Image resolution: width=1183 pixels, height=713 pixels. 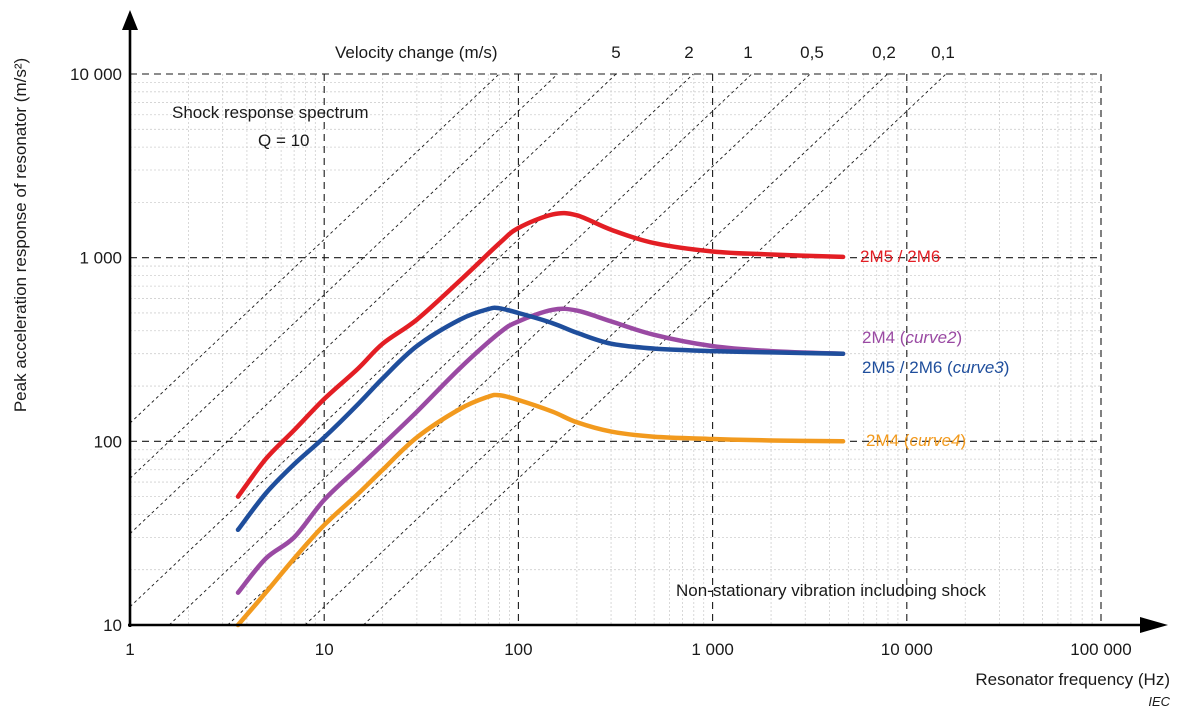 I want to click on series-label: 2M4 (curve4), so click(x=916, y=440).